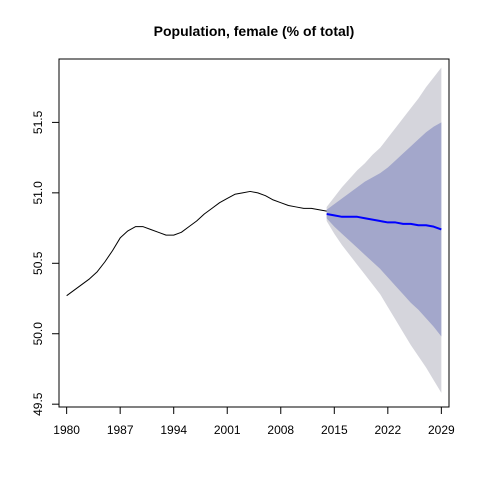 This screenshot has height=480, width=480. What do you see at coordinates (441, 430) in the screenshot?
I see `x-tick-label: 2029` at bounding box center [441, 430].